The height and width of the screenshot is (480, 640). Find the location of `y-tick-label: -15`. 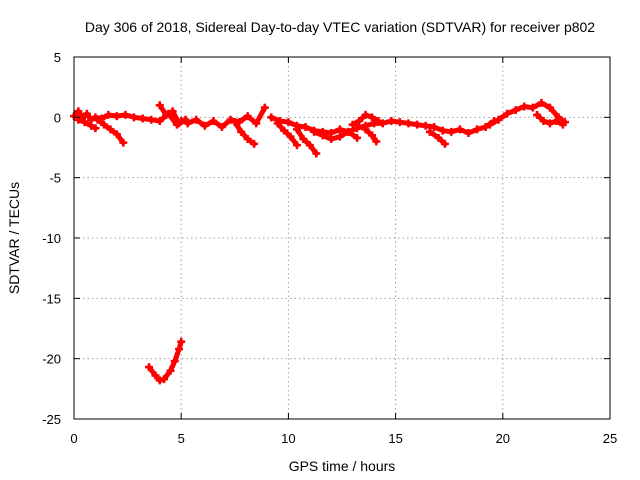

y-tick-label: -15 is located at coordinates (51, 298).